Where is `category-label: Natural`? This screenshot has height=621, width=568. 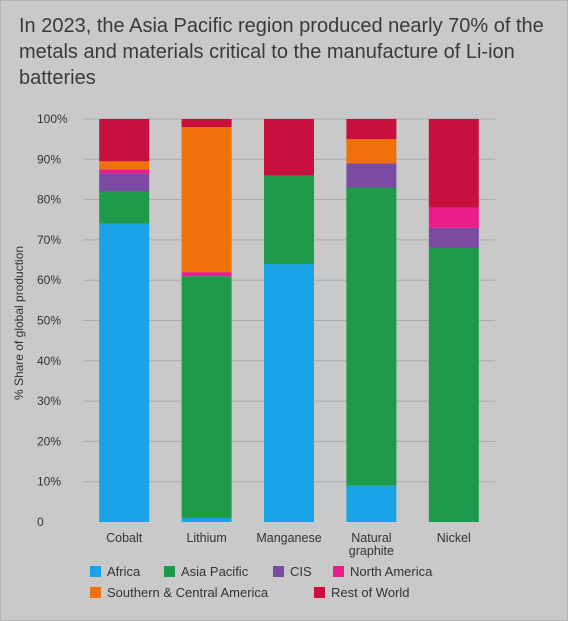 category-label: Natural is located at coordinates (371, 538).